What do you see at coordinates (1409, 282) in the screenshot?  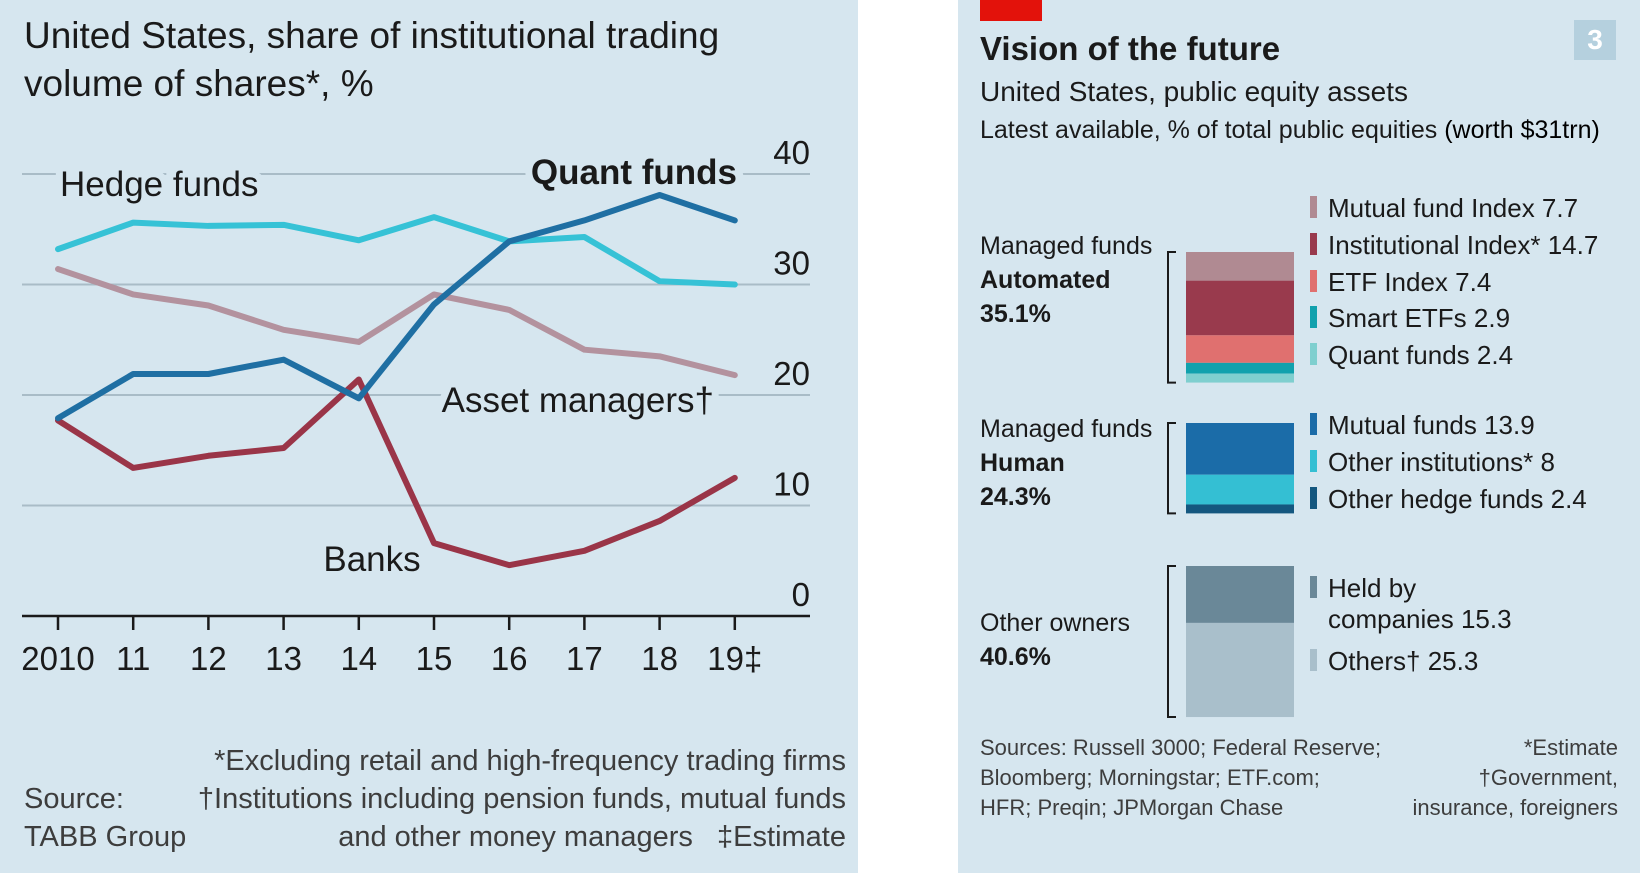 I see `legend-label: ETF Index 7.4` at bounding box center [1409, 282].